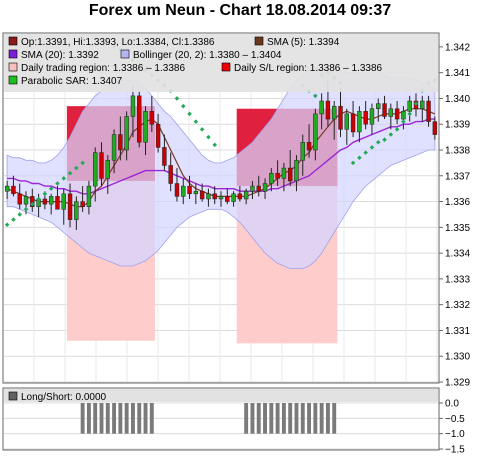  I want to click on legend-label: SMA (20): 1.3392, so click(60, 55).